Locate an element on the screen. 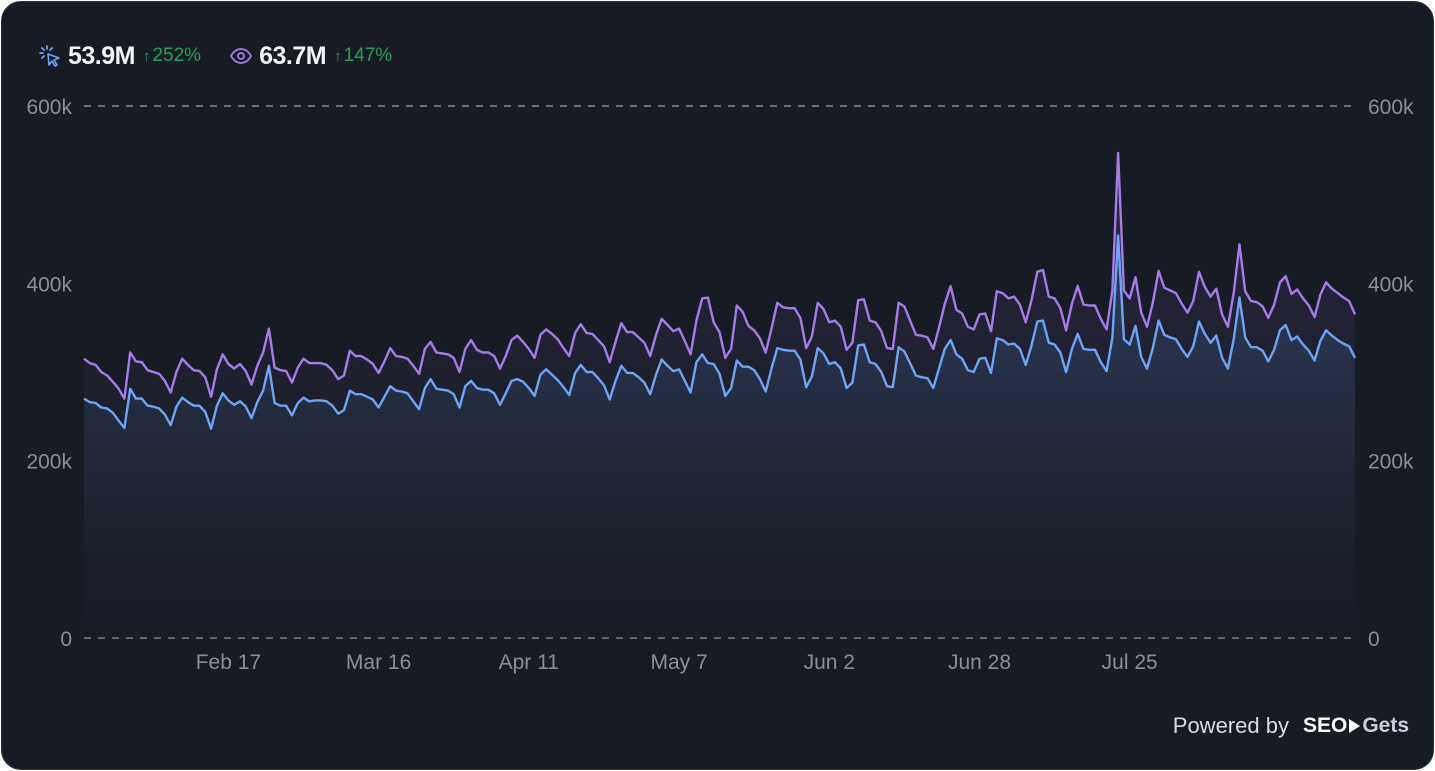  powered-by-label: Powered by is located at coordinates (1230, 725).